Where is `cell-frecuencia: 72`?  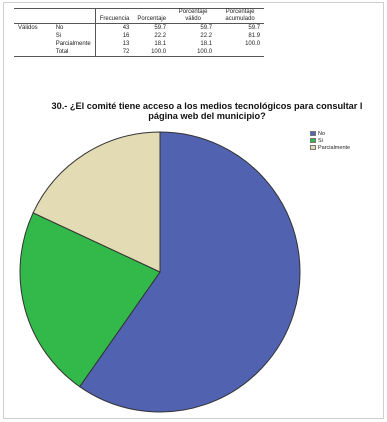 cell-frecuencia: 72 is located at coordinates (114, 52).